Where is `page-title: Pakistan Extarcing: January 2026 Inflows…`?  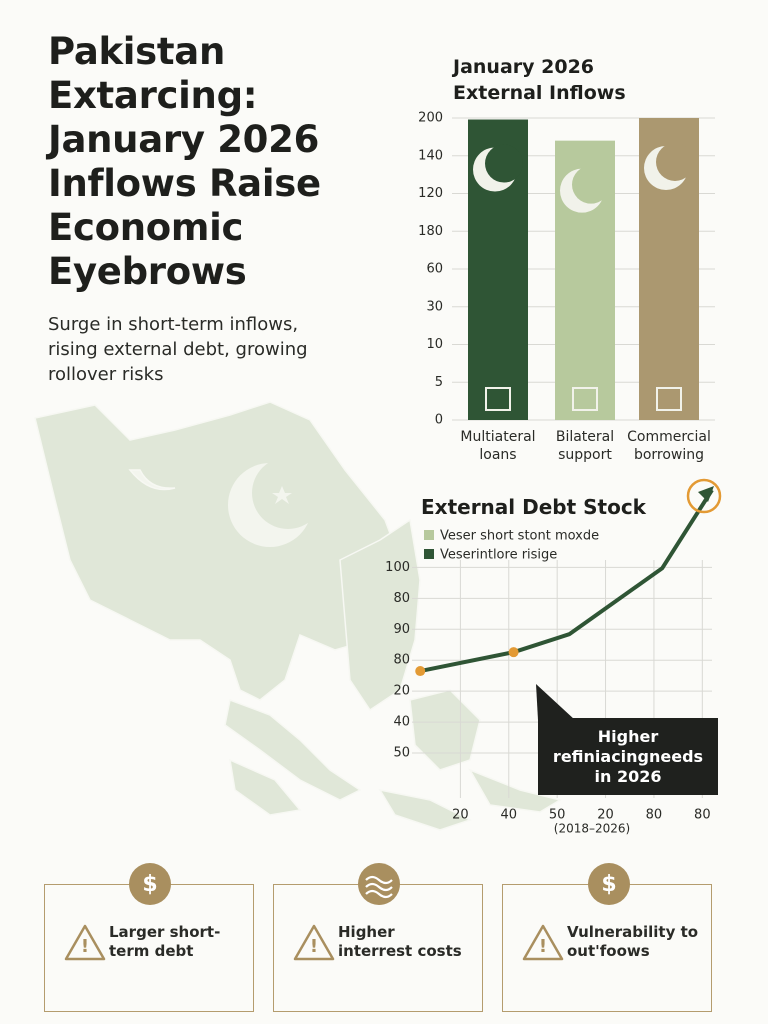
page-title: Pakistan Extarcing: January 2026 Inflows… is located at coordinates (184, 161).